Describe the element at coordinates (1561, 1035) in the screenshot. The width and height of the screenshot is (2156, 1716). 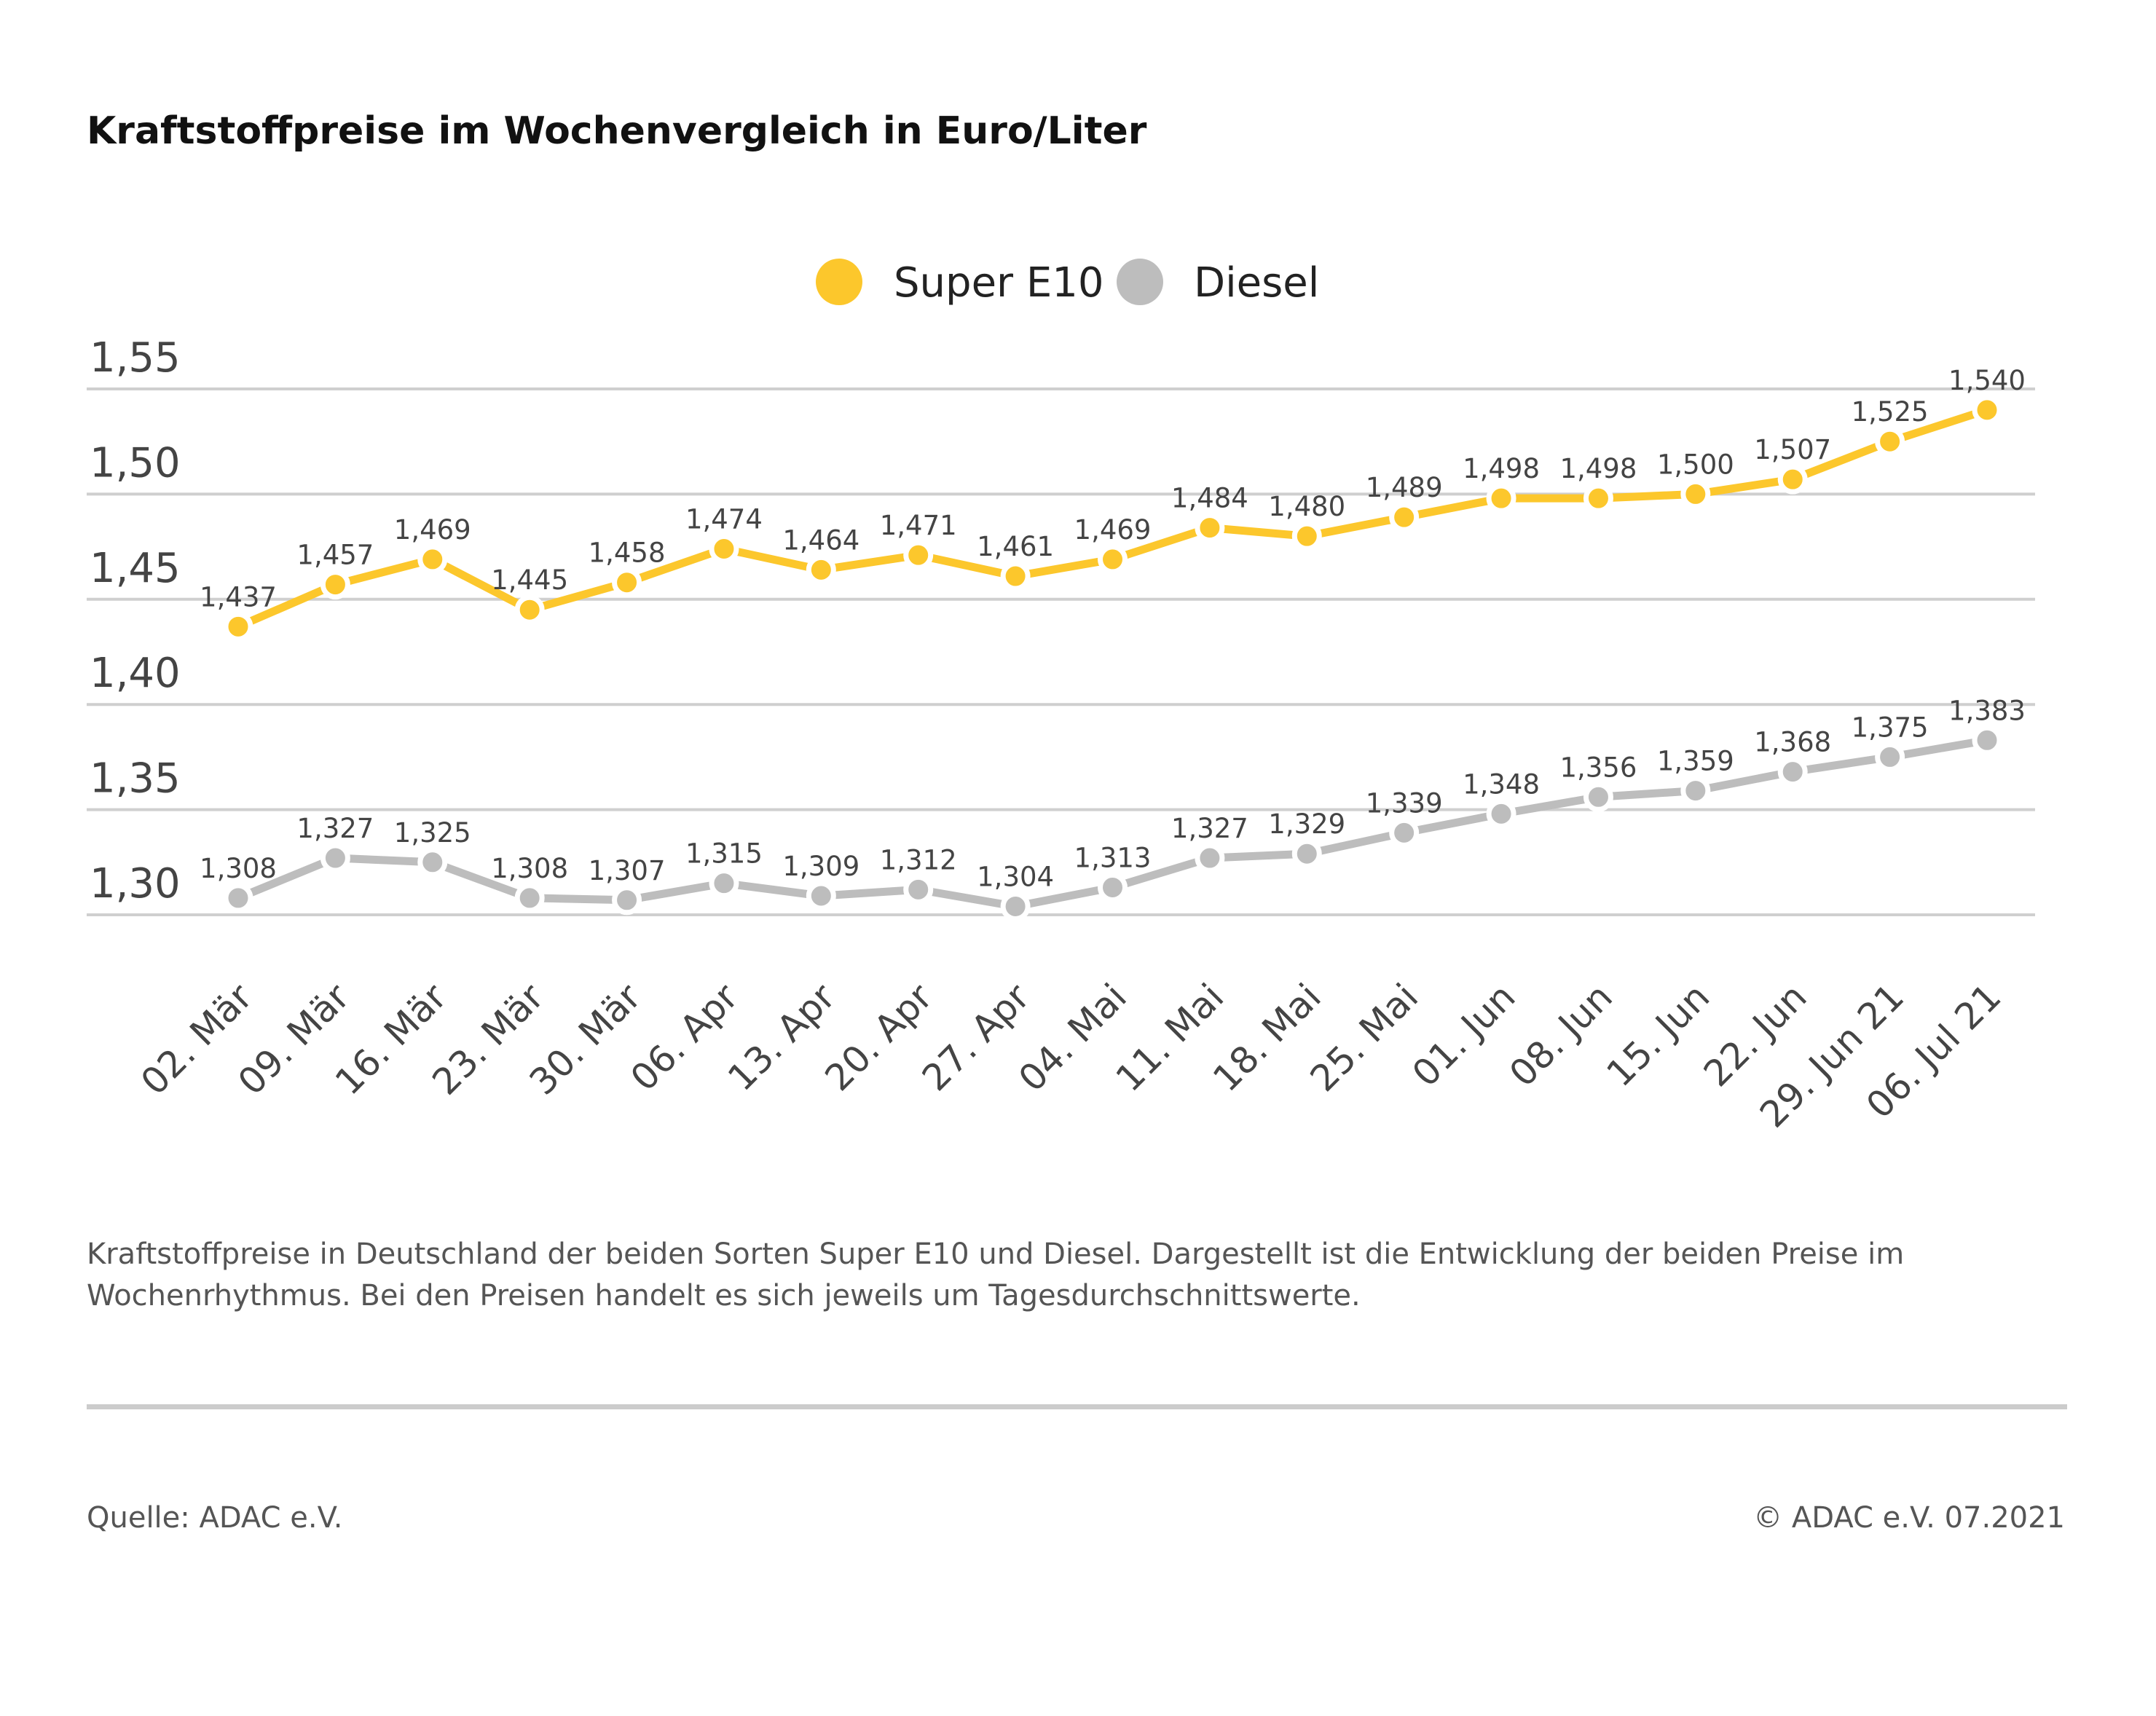
I see `x-tick-label: 08. Jun` at that location.